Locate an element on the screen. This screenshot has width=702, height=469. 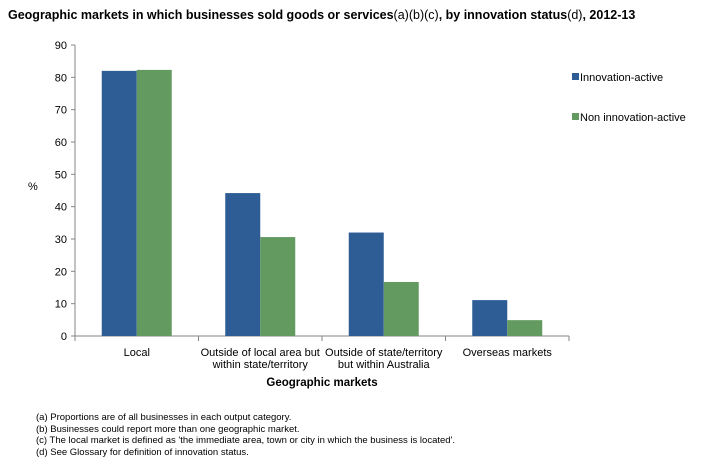
legend-label: Innovation-active is located at coordinates (621, 78).